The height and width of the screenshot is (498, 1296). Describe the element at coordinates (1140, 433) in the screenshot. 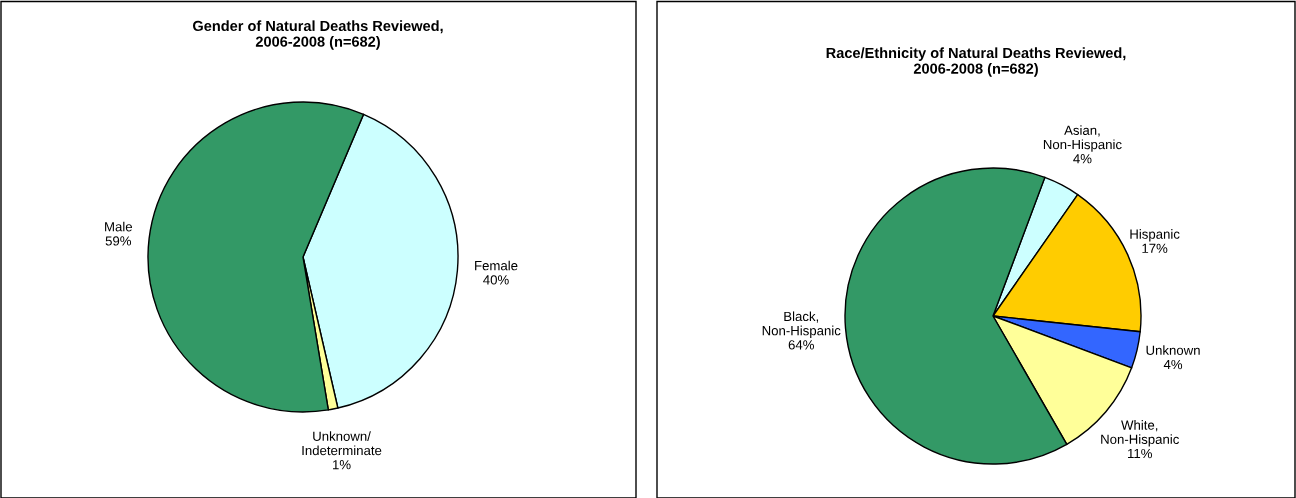

I see `slice-label: White, Non-Hispanic` at that location.